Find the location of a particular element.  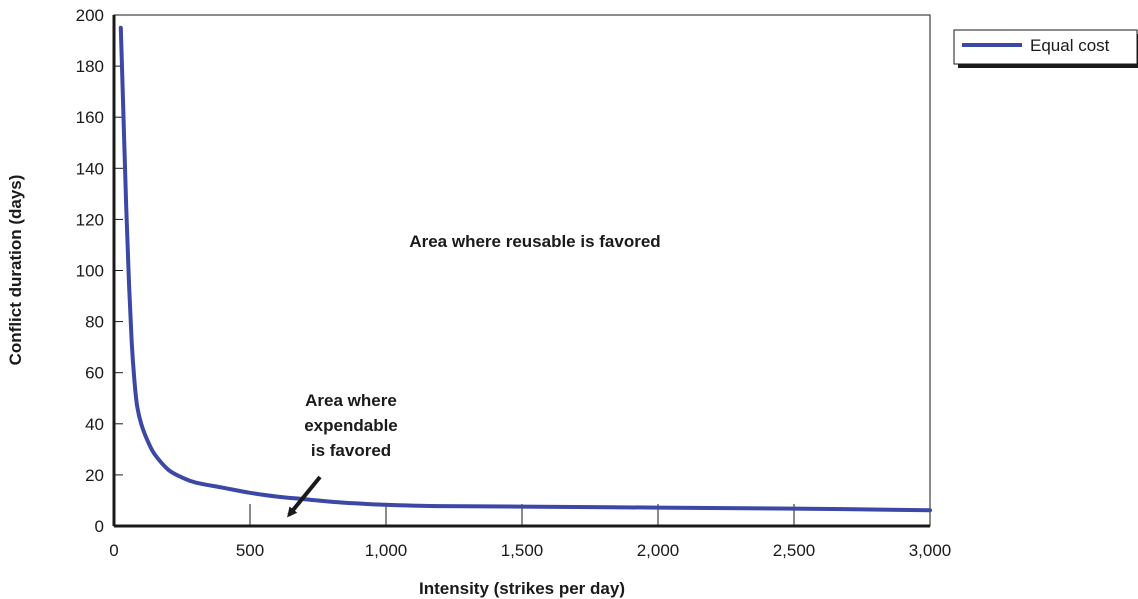

y-tick-label: 100 is located at coordinates (90, 271).